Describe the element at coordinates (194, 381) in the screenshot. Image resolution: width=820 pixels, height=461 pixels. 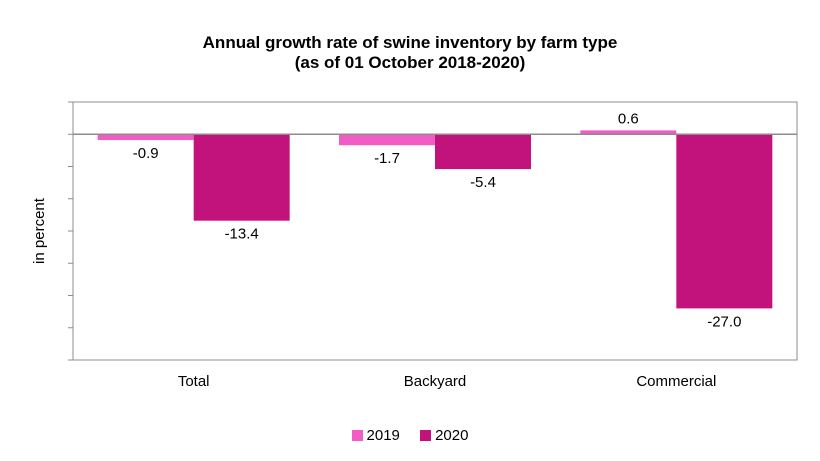
I see `x-tick-label-total: Total` at that location.